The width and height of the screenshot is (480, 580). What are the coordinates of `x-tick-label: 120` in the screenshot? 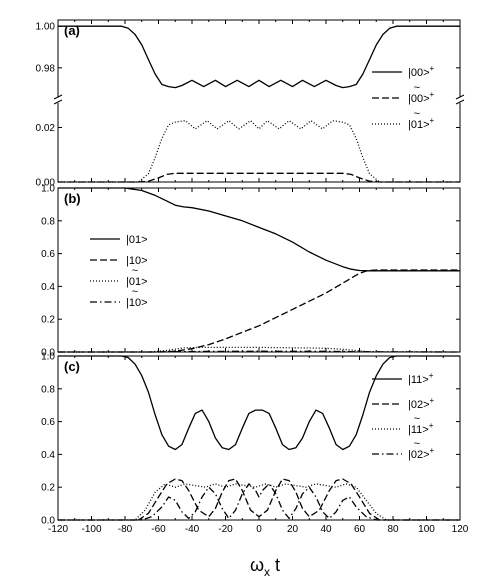 It's located at (460, 529).